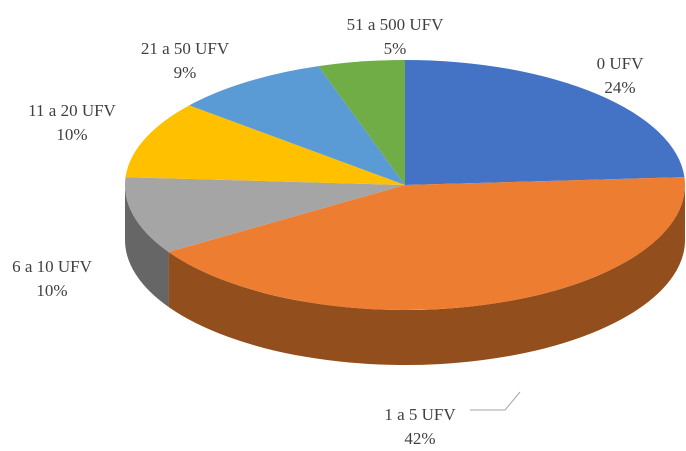  What do you see at coordinates (185, 48) in the screenshot?
I see `slice-label: 21 a 50 UFV` at bounding box center [185, 48].